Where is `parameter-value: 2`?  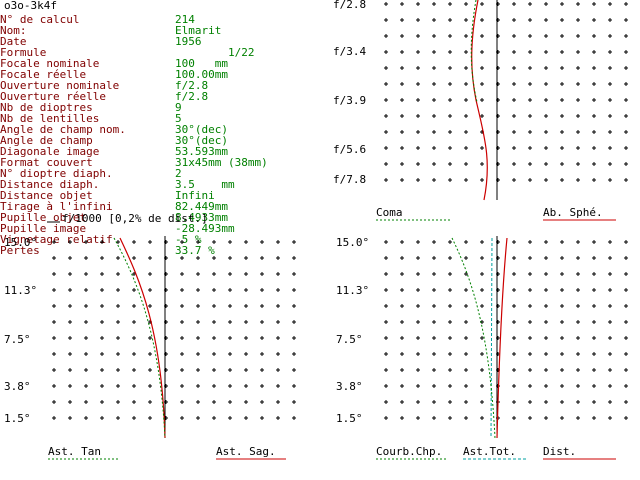
parameter-value: 2 is located at coordinates (178, 173).